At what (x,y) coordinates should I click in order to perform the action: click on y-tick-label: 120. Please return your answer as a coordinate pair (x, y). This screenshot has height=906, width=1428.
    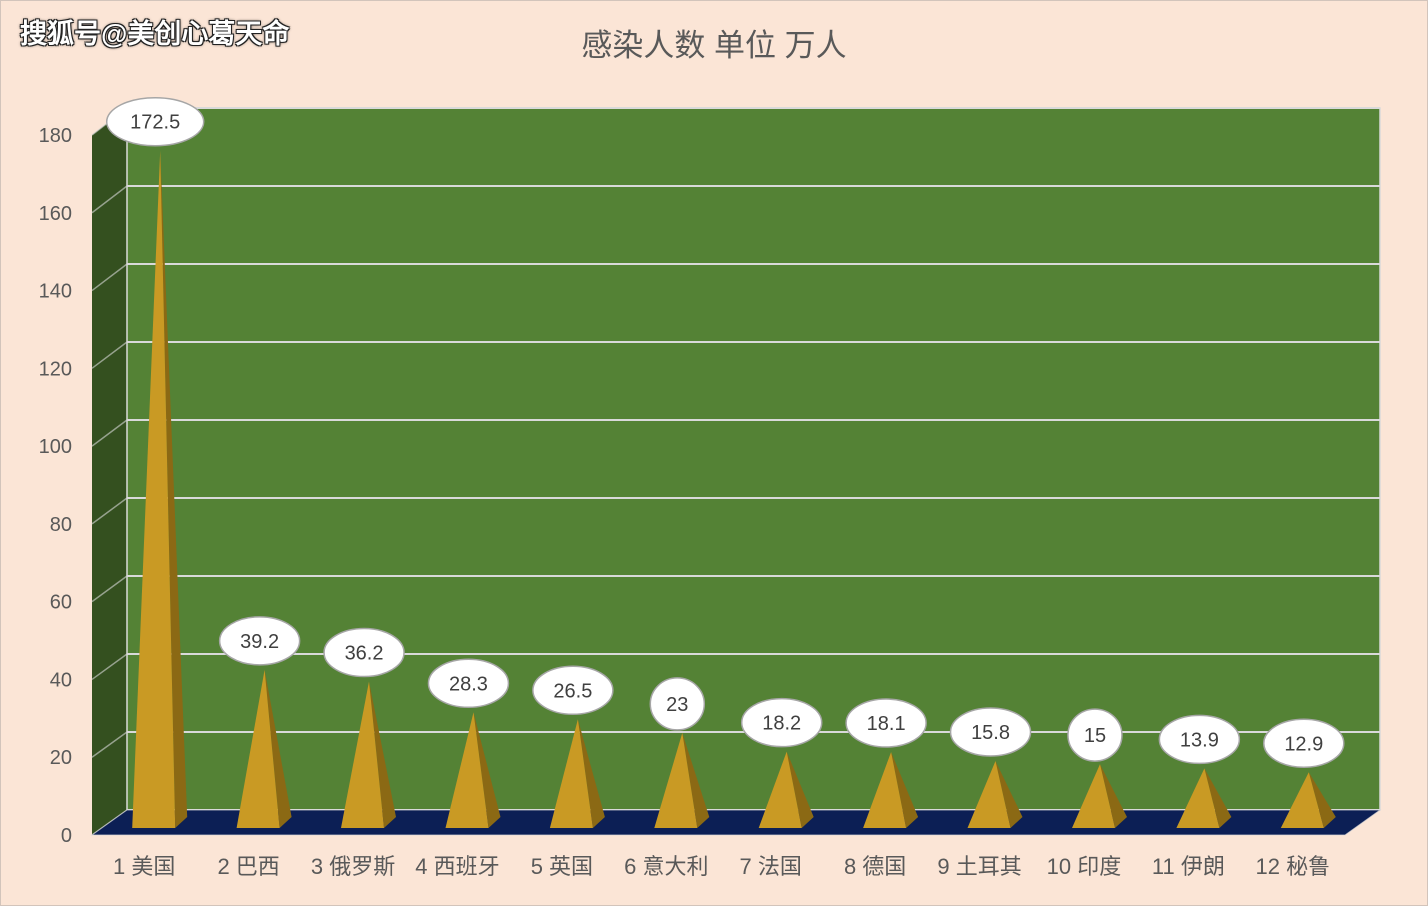
    Looking at the image, I should click on (55, 369).